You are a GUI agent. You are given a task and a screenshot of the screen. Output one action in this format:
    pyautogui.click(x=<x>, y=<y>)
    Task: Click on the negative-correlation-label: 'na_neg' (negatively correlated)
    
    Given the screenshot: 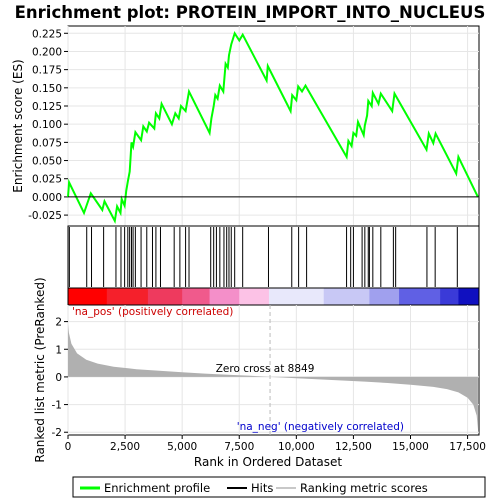 What is the action you would take?
    pyautogui.click(x=320, y=427)
    